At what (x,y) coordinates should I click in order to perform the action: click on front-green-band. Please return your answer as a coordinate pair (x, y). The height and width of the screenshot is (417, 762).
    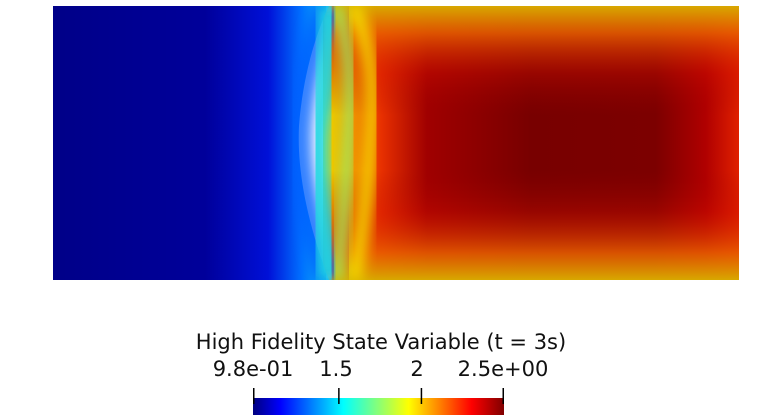
    Looking at the image, I should click on (344, 143).